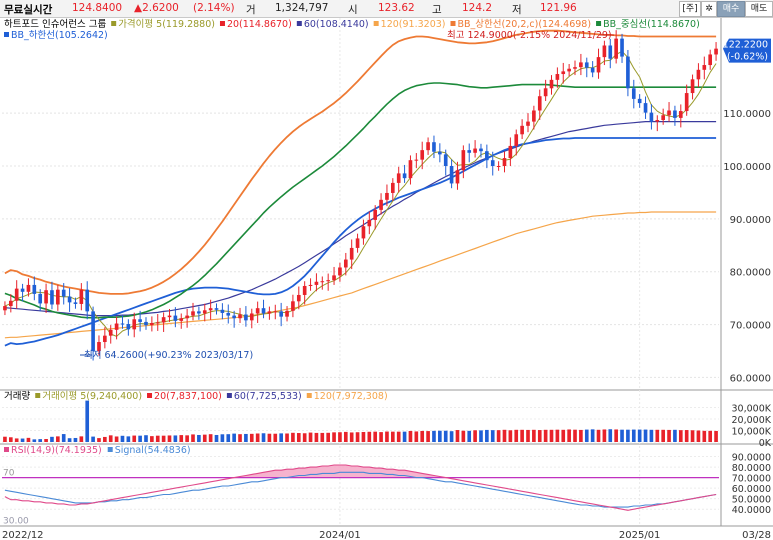 The width and height of the screenshot is (773, 540). What do you see at coordinates (752, 420) in the screenshot?
I see `volume-tick-label: 20,000K` at bounding box center [752, 420].